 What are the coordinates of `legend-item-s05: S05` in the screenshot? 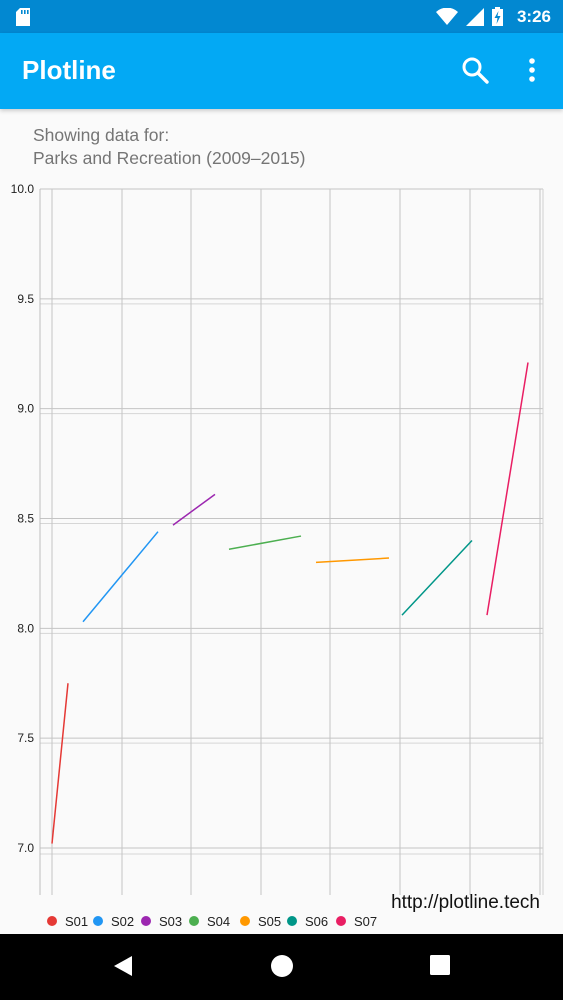 It's located at (260, 921).